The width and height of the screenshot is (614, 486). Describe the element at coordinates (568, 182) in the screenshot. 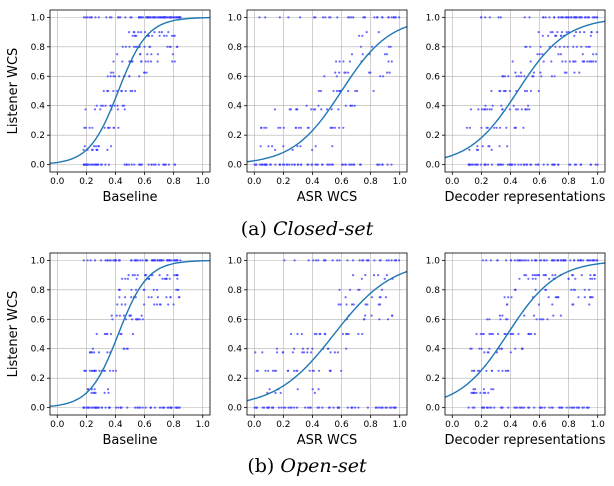

I see `x-tick-label: 0.8` at that location.